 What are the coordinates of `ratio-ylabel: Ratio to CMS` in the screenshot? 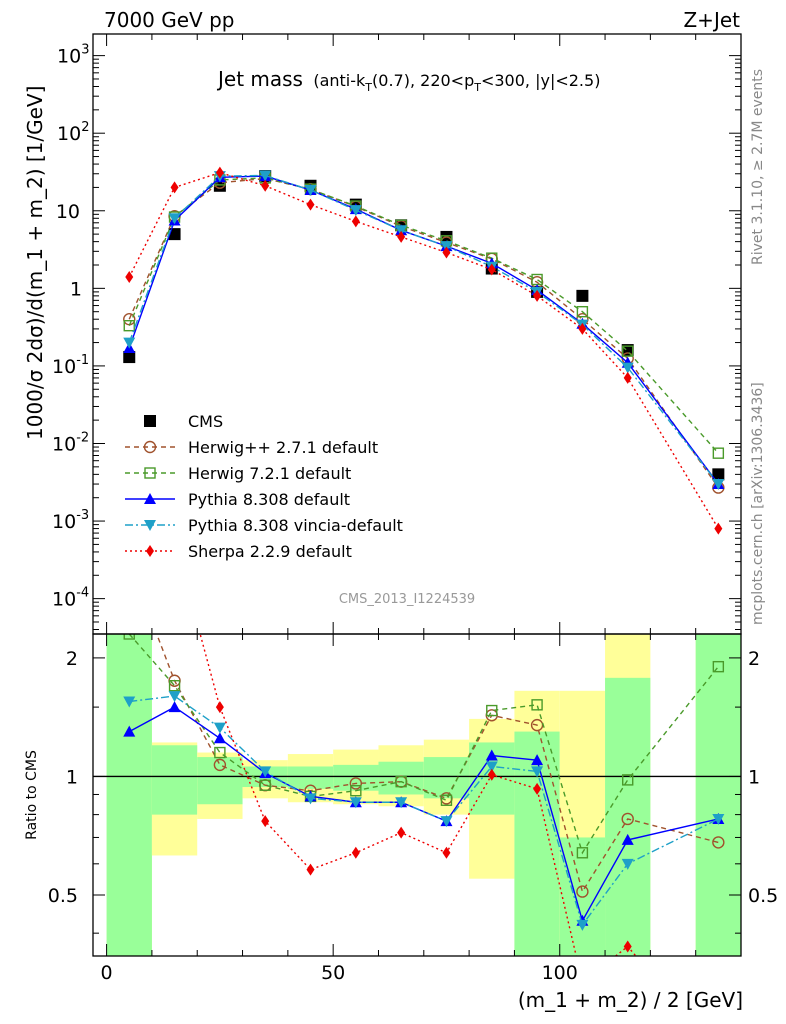 It's located at (32, 795).